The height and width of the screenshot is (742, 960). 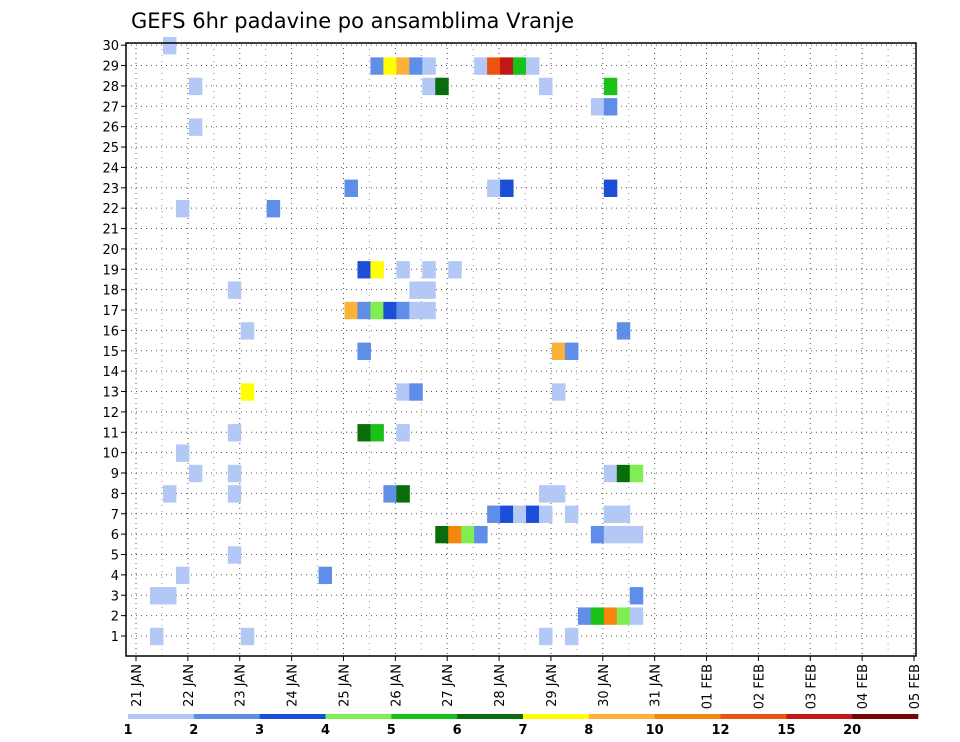 What do you see at coordinates (137, 685) in the screenshot?
I see `x-tick-label: 21 JAN` at bounding box center [137, 685].